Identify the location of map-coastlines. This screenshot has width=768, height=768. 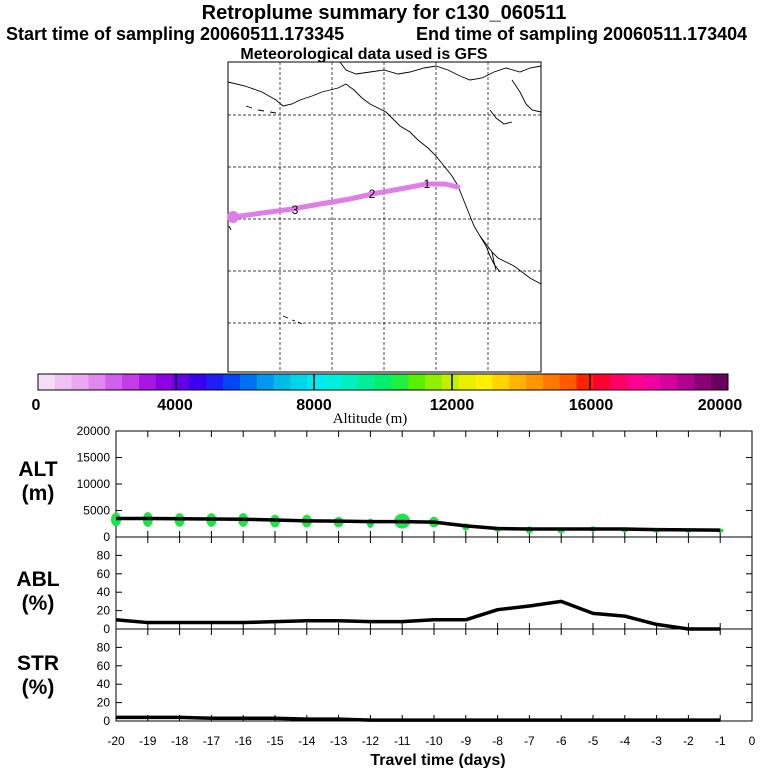
(384, 193).